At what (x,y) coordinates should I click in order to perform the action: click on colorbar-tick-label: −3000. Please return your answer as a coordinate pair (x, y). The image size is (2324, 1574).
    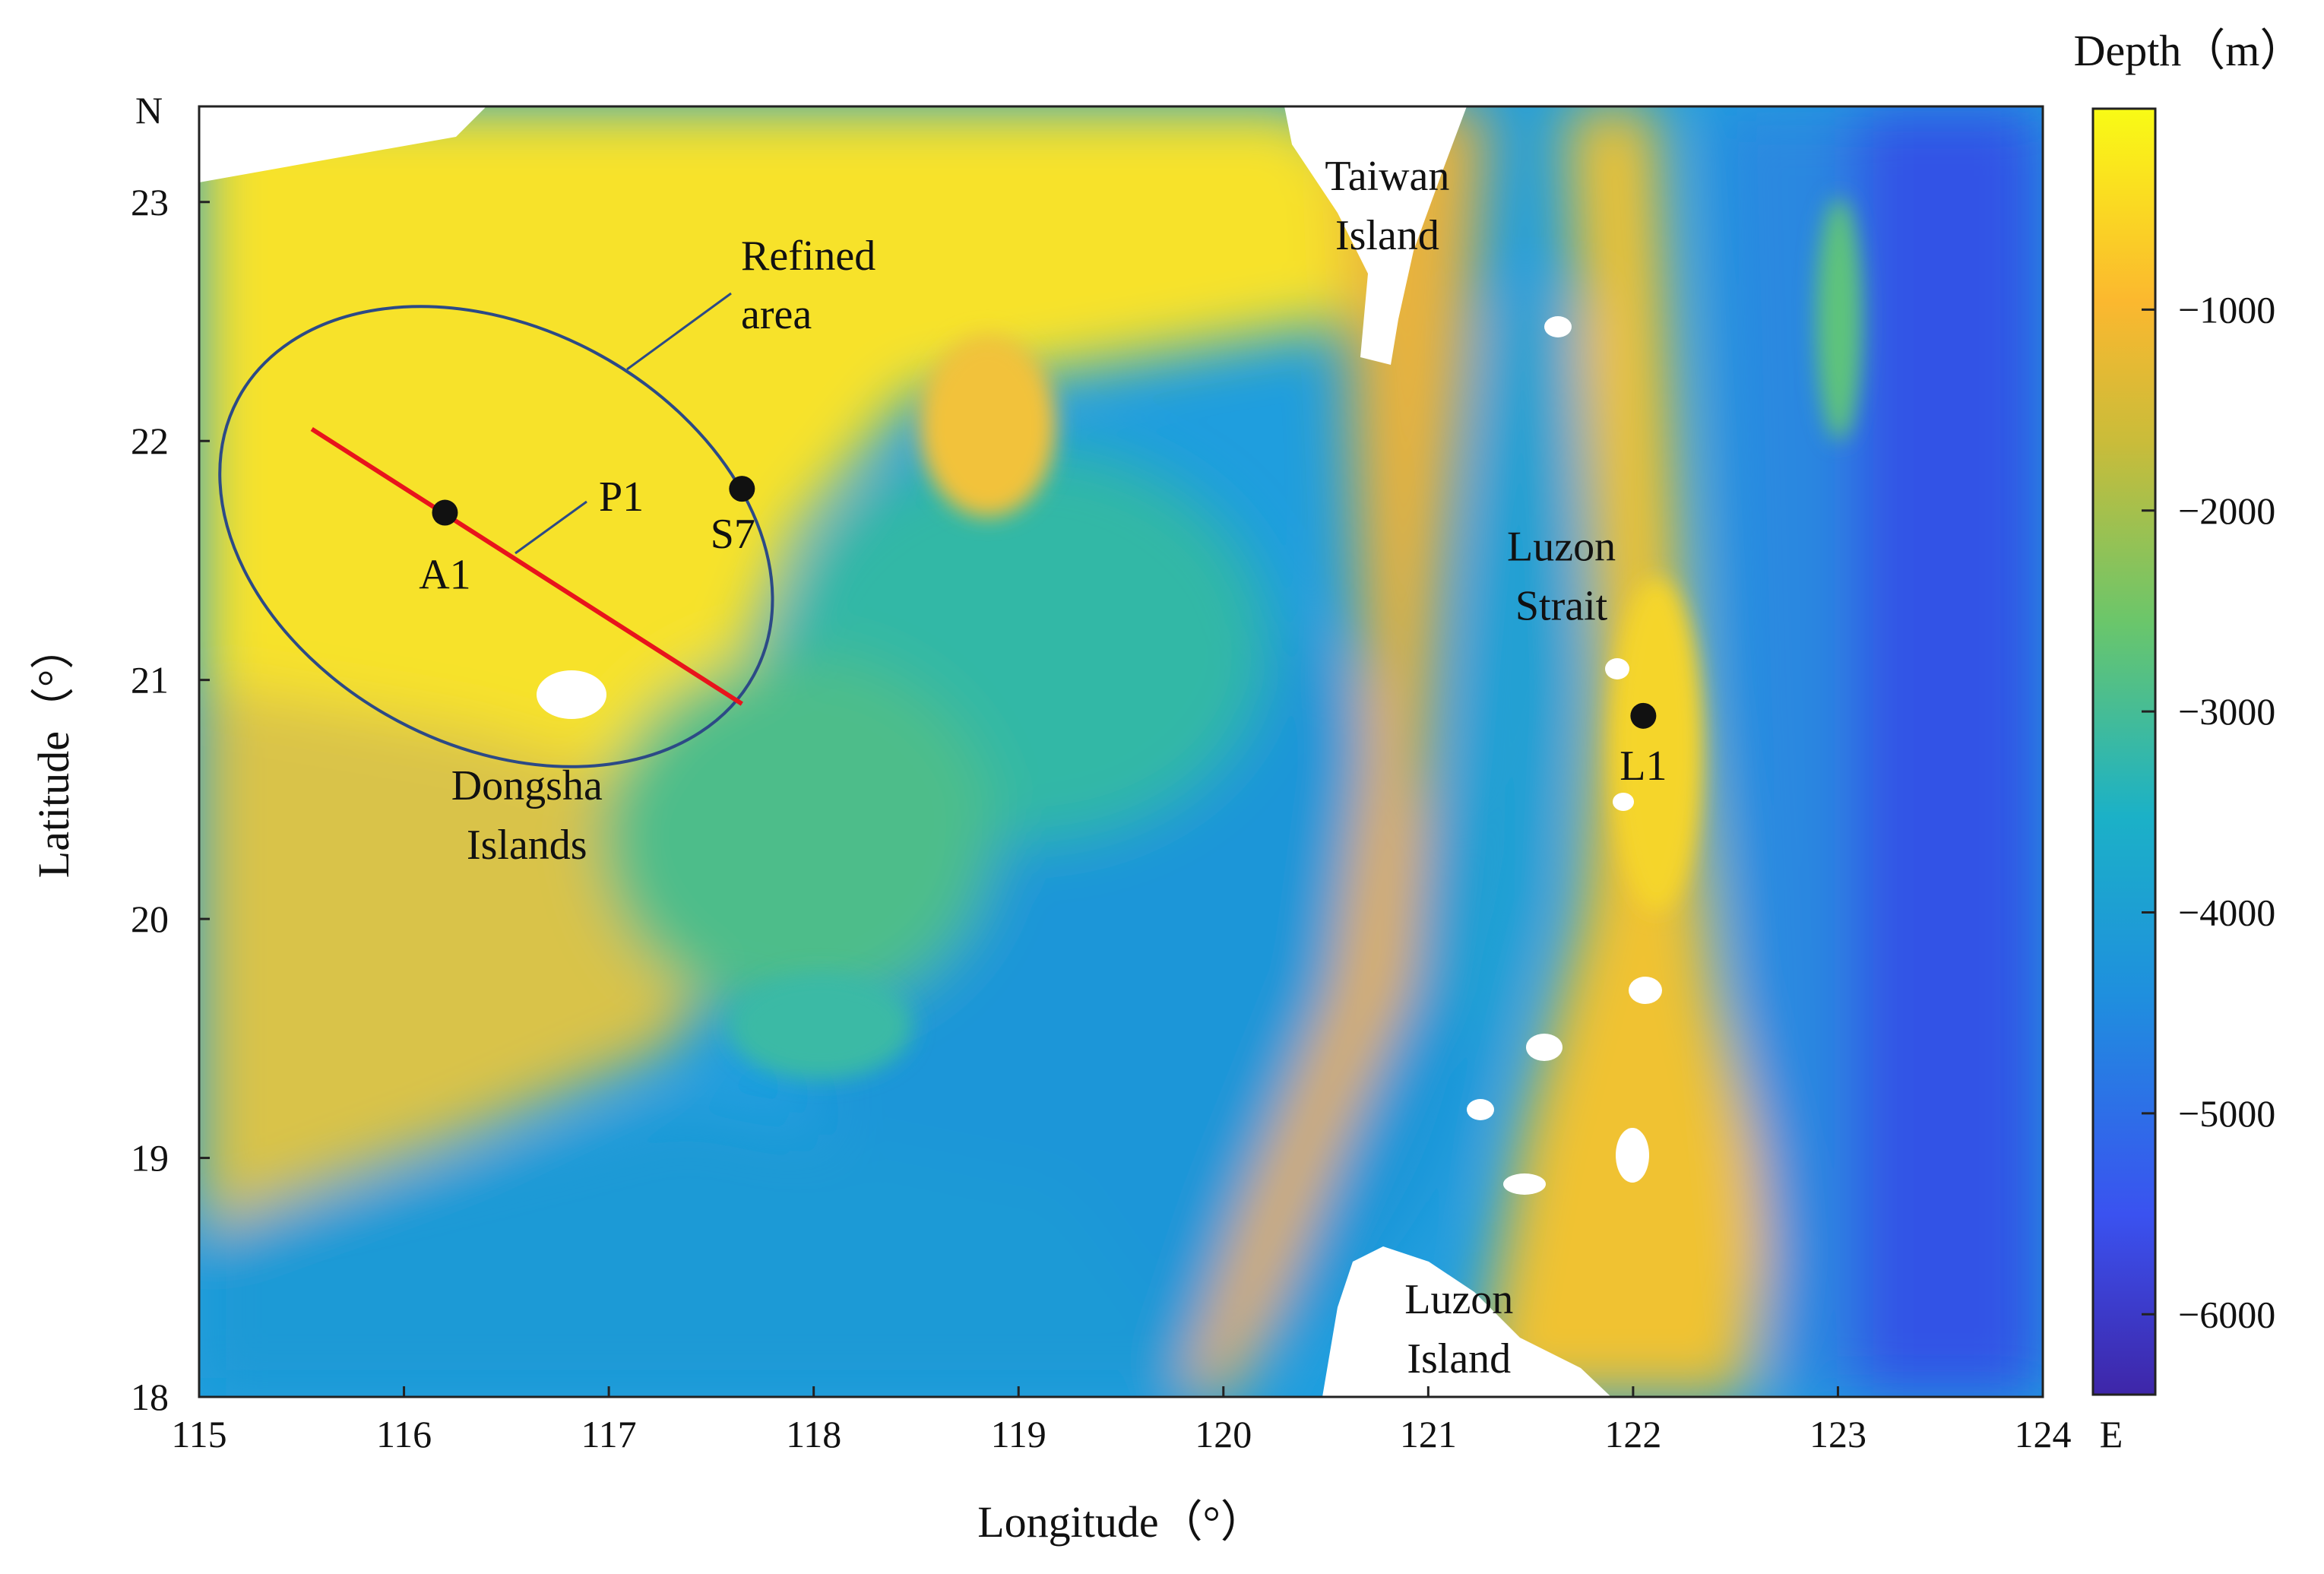
    Looking at the image, I should click on (2226, 711).